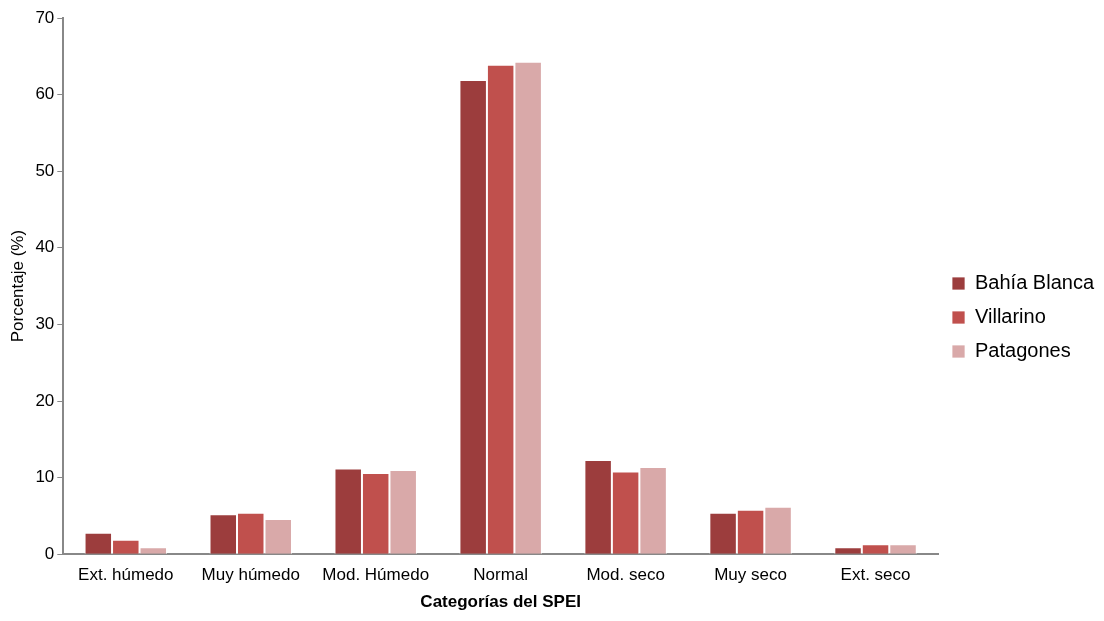 The height and width of the screenshot is (621, 1104). Describe the element at coordinates (17, 286) in the screenshot. I see `y-axis-title: Porcentaje (%)` at that location.